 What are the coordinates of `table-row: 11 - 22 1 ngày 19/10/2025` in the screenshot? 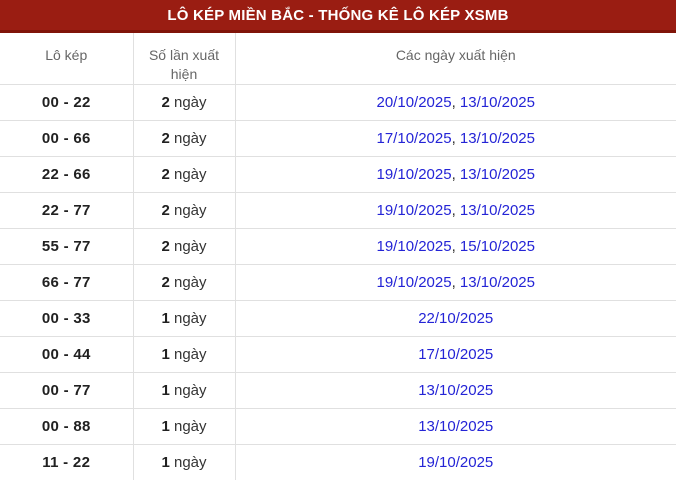 It's located at (338, 462).